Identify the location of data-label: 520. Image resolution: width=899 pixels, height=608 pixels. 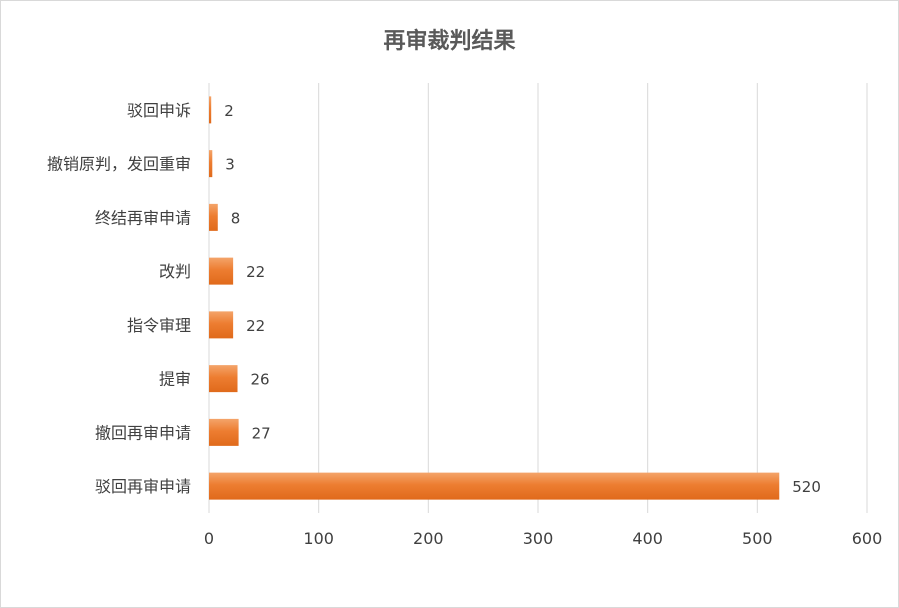
(806, 487).